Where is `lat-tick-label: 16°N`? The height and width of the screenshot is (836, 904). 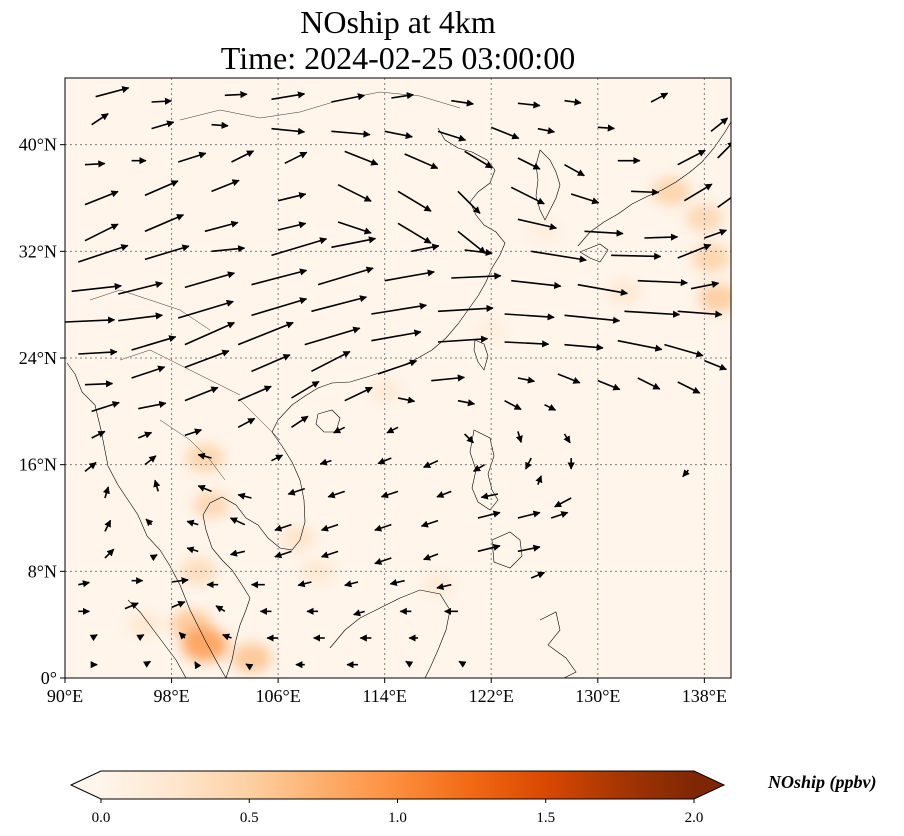
lat-tick-label: 16°N is located at coordinates (38, 465).